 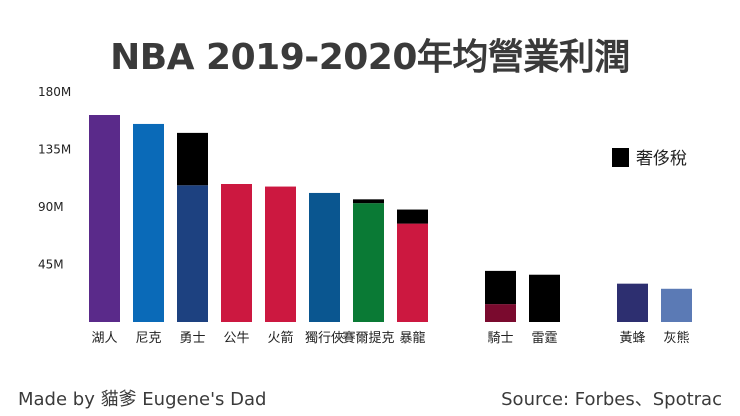 I want to click on bar-灰熊, so click(x=676, y=305).